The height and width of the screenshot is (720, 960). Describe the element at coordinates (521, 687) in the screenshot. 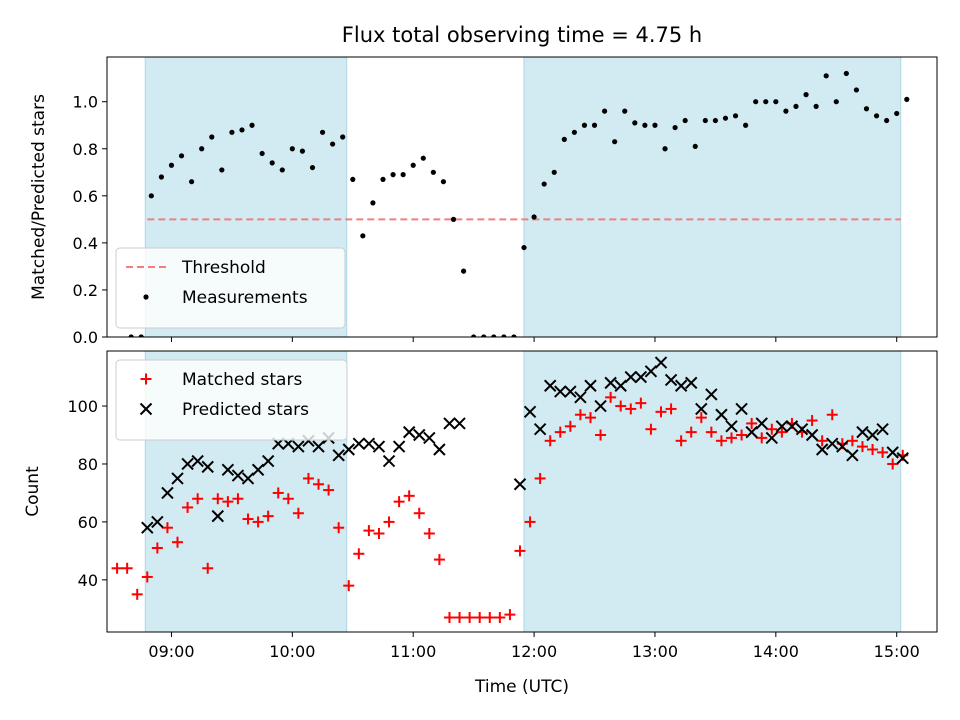

I see `x-axis-label: Time (UTC)` at that location.